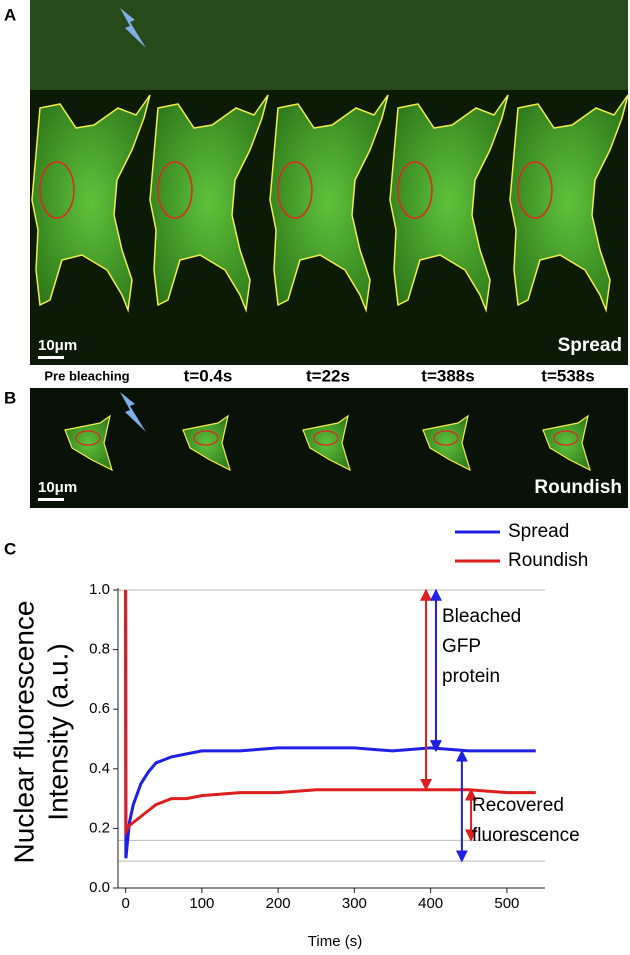  What do you see at coordinates (201, 903) in the screenshot?
I see `x-tick-label: 100` at bounding box center [201, 903].